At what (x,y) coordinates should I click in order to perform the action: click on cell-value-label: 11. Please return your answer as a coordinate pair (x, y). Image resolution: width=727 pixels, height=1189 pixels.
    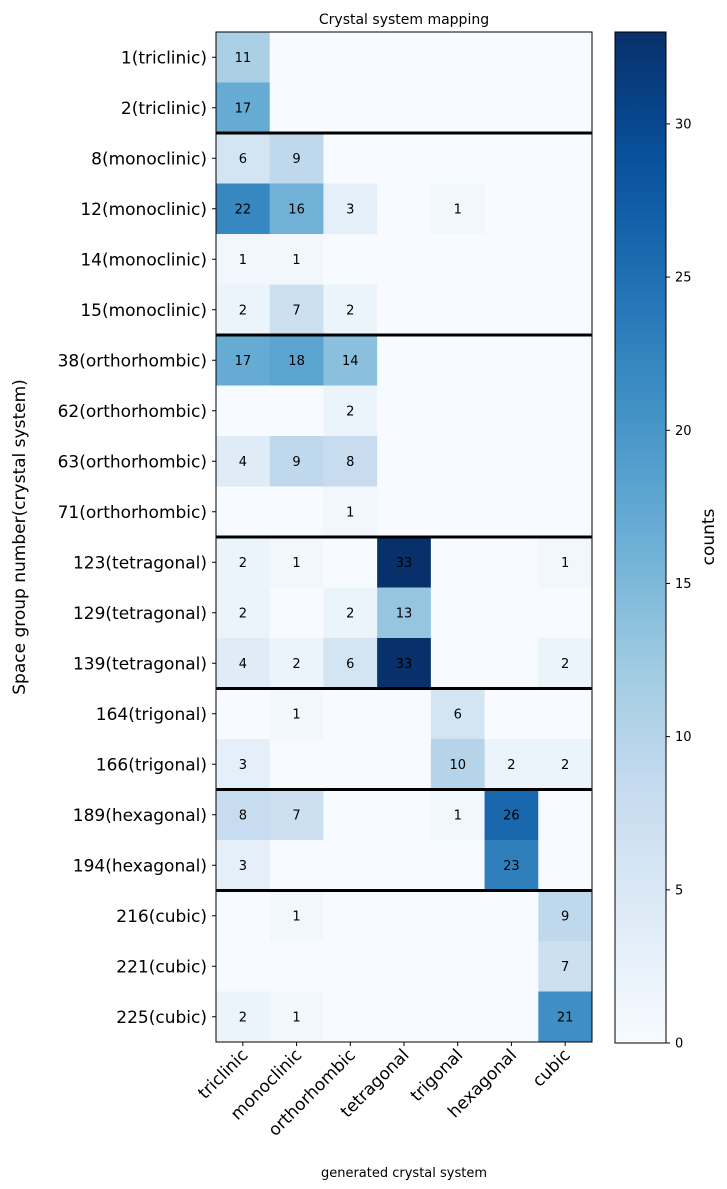
    Looking at the image, I should click on (243, 58).